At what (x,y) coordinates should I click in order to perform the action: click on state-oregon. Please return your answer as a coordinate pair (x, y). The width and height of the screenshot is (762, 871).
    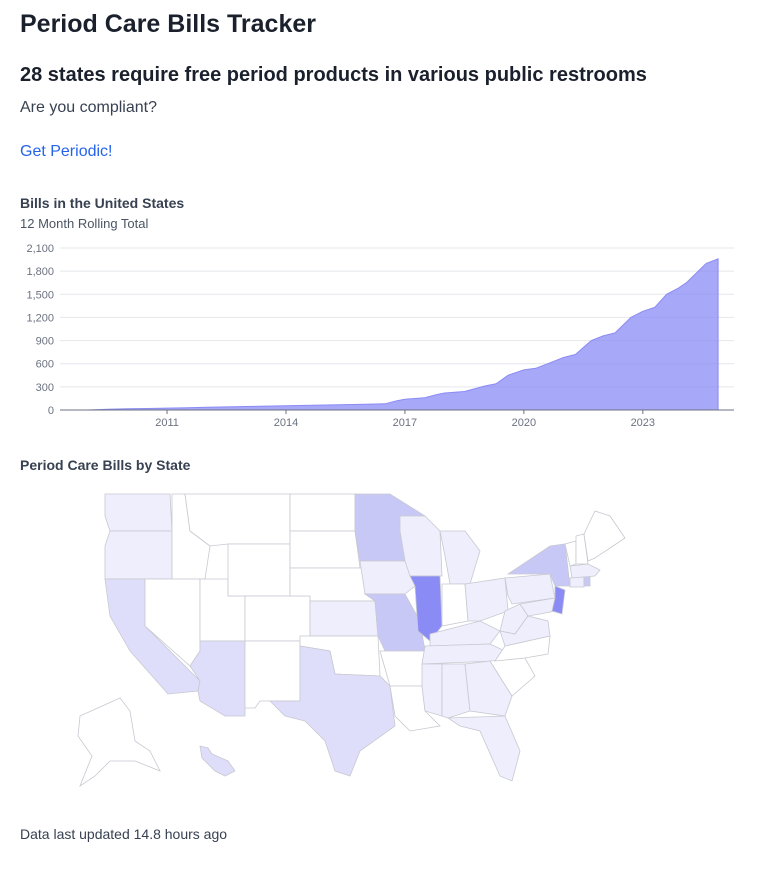
    Looking at the image, I should click on (138, 555).